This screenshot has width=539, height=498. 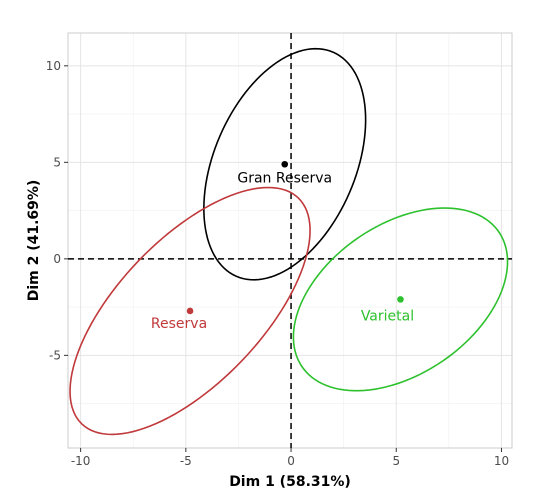 What do you see at coordinates (57, 259) in the screenshot?
I see `y-tick-label: 0` at bounding box center [57, 259].